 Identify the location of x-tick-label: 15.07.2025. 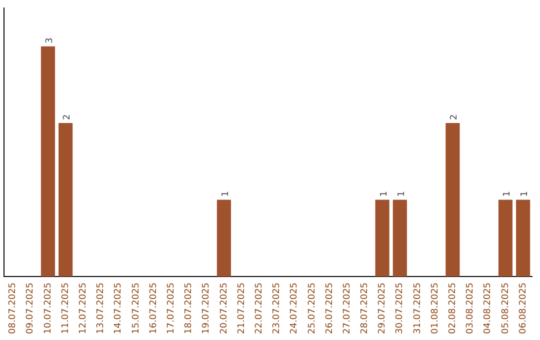
(136, 308).